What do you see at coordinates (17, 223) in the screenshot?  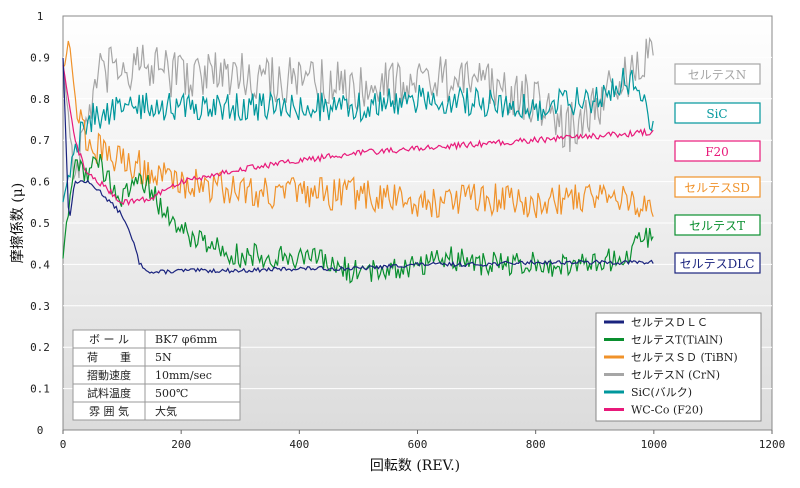 I see `y-axis-title: 摩擦係数 (μ)` at bounding box center [17, 223].